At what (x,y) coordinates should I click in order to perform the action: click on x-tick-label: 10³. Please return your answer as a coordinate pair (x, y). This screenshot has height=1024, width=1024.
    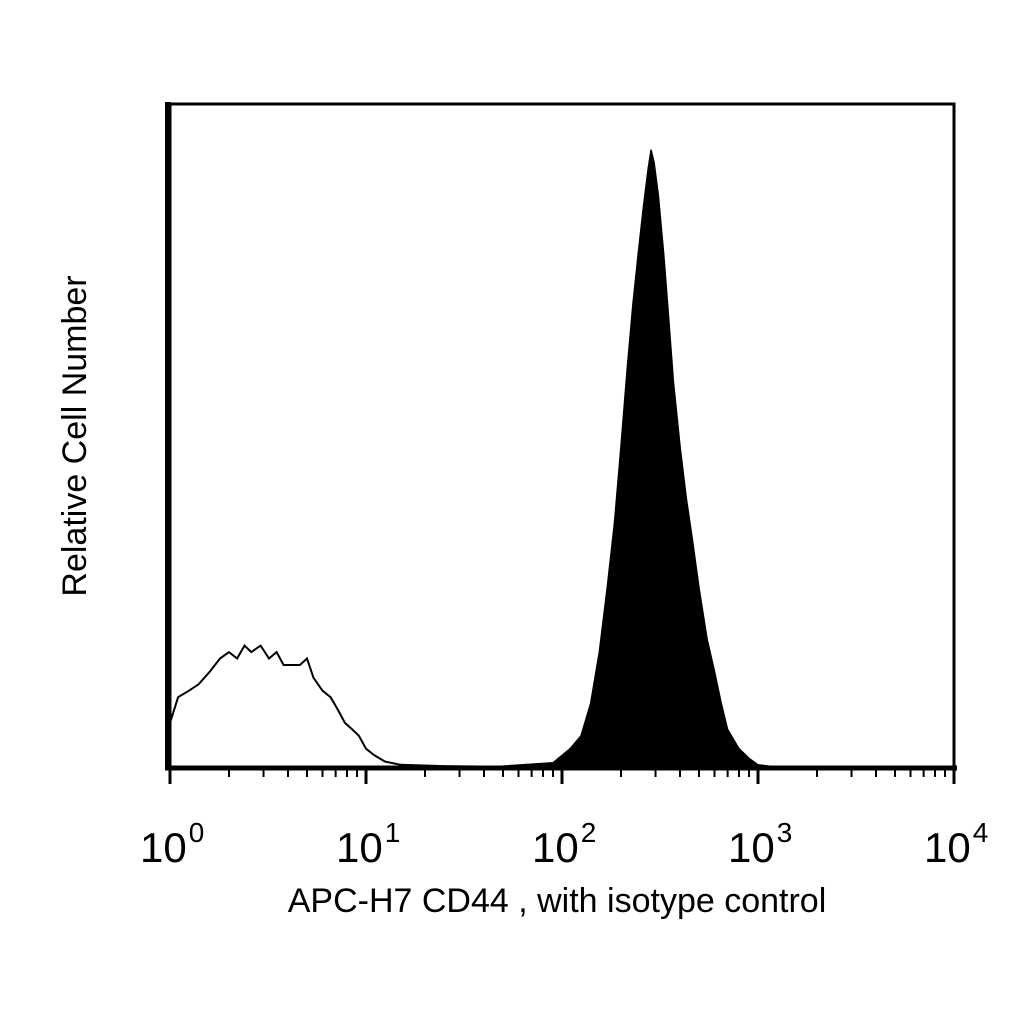
    Looking at the image, I should click on (760, 844).